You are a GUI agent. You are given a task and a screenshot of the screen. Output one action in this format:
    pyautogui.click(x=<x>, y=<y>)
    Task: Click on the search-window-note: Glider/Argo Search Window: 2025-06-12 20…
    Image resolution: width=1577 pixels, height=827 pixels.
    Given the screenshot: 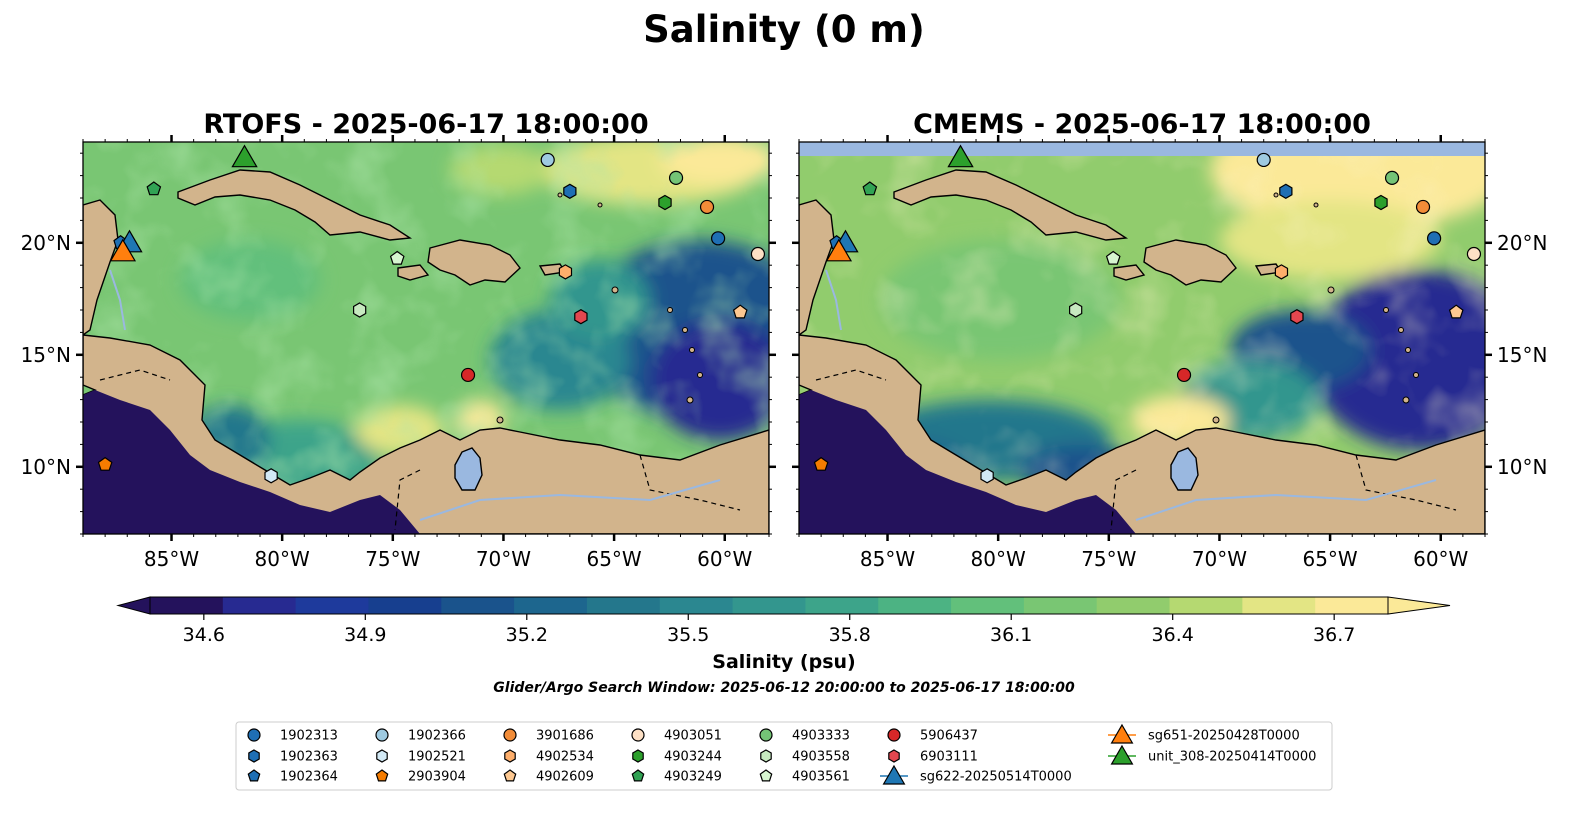 What is the action you would take?
    pyautogui.click(x=784, y=688)
    